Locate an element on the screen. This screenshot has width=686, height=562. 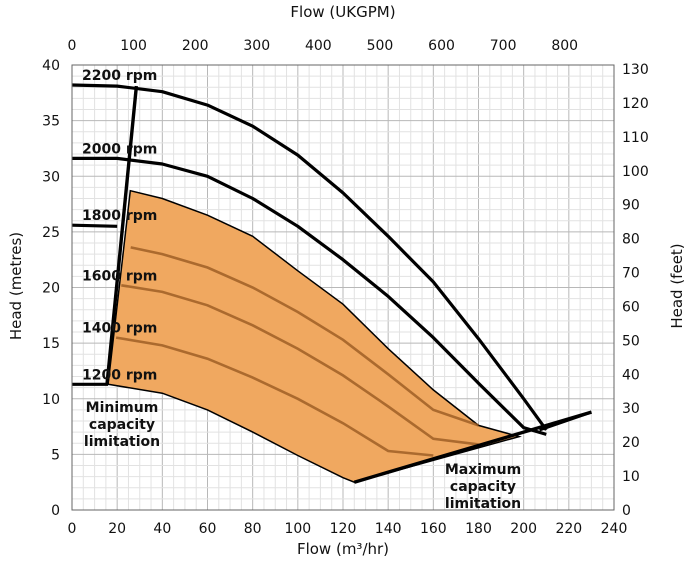
minimum-capacity-line is located at coordinates (122, 235).